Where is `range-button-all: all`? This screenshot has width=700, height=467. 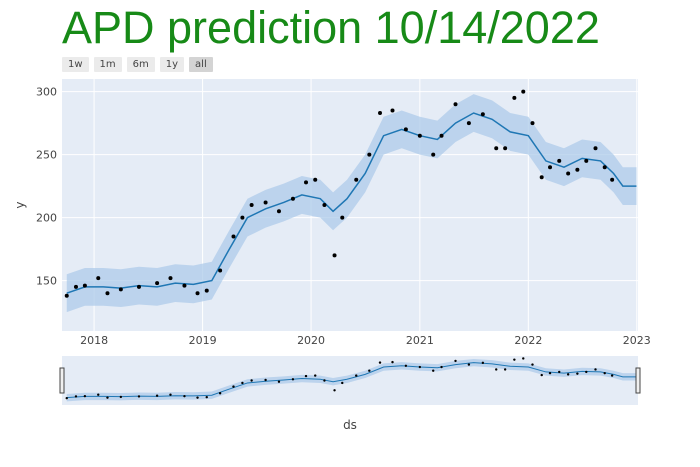 range-button-all: all is located at coordinates (201, 64).